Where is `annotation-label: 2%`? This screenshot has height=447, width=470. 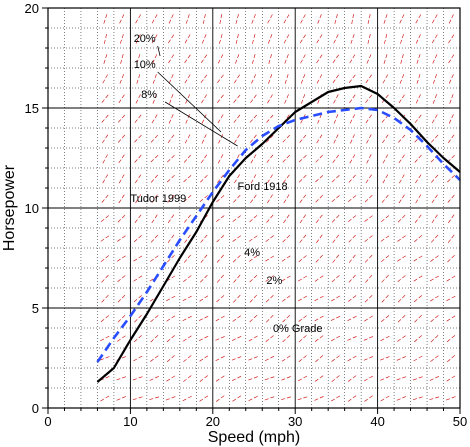
annotation-label: 2% is located at coordinates (274, 281).